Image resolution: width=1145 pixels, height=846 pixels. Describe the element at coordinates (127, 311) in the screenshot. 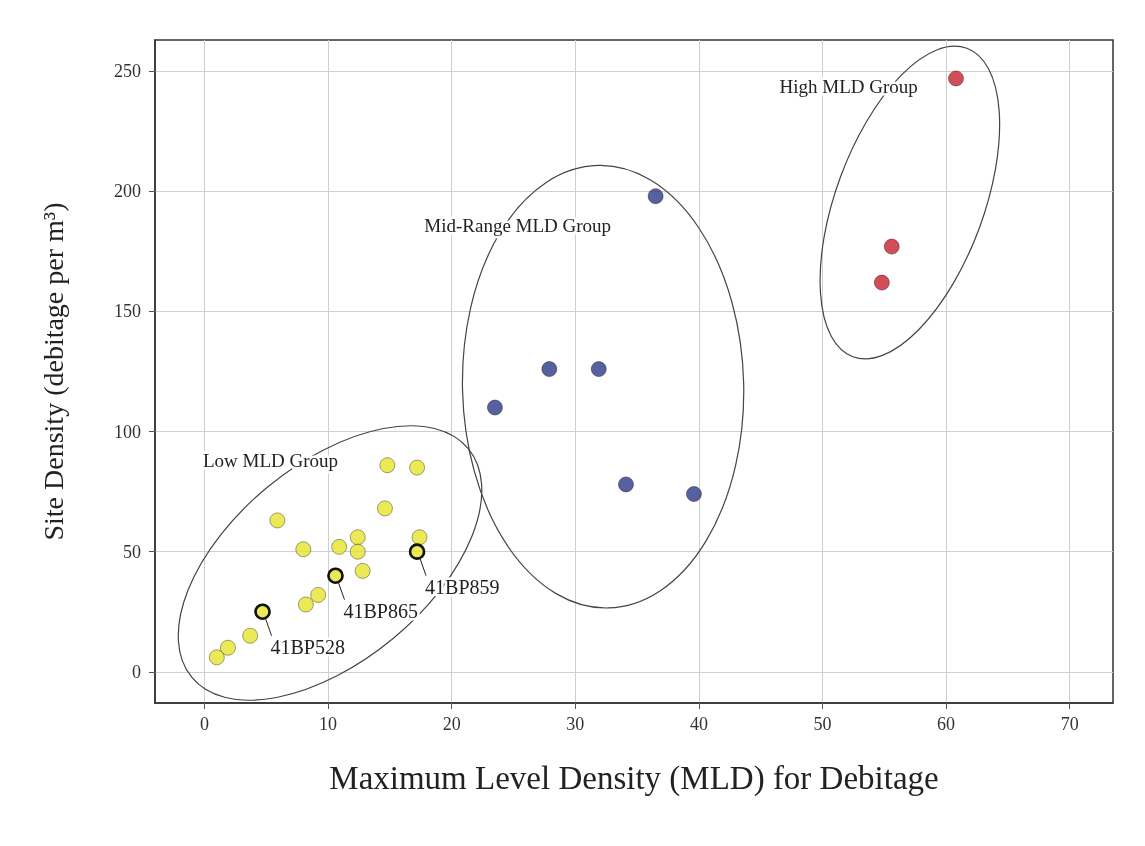

I see `y-tick-label: 150` at that location.